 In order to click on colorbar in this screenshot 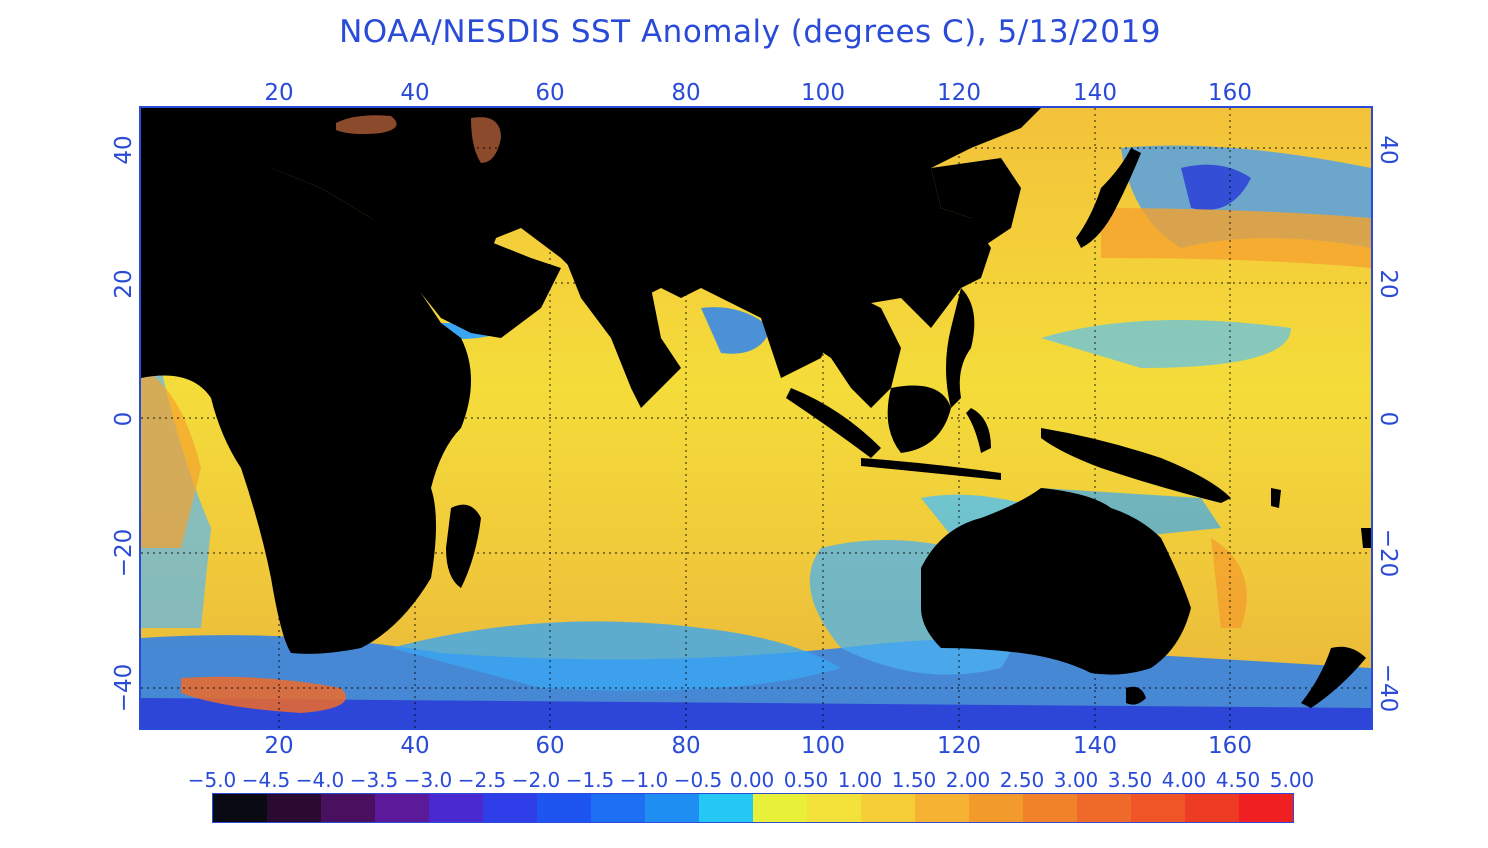, I will do `click(753, 808)`.